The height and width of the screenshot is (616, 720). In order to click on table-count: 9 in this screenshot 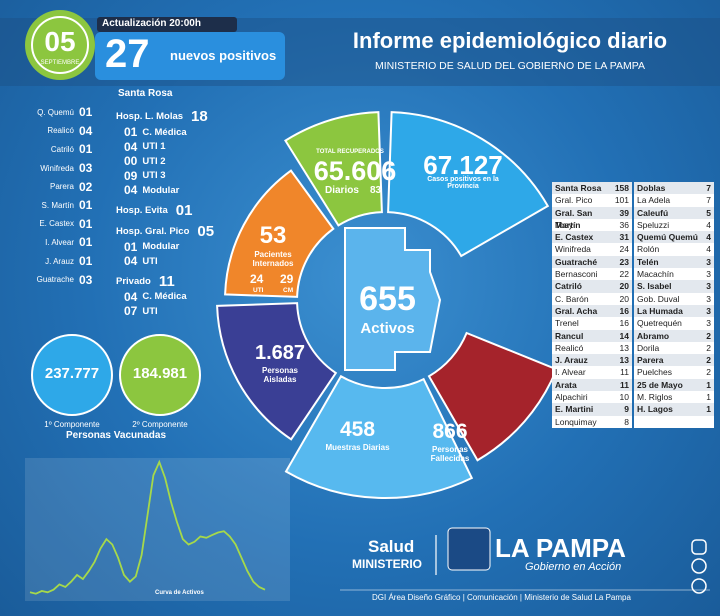, I will do `click(626, 409)`.